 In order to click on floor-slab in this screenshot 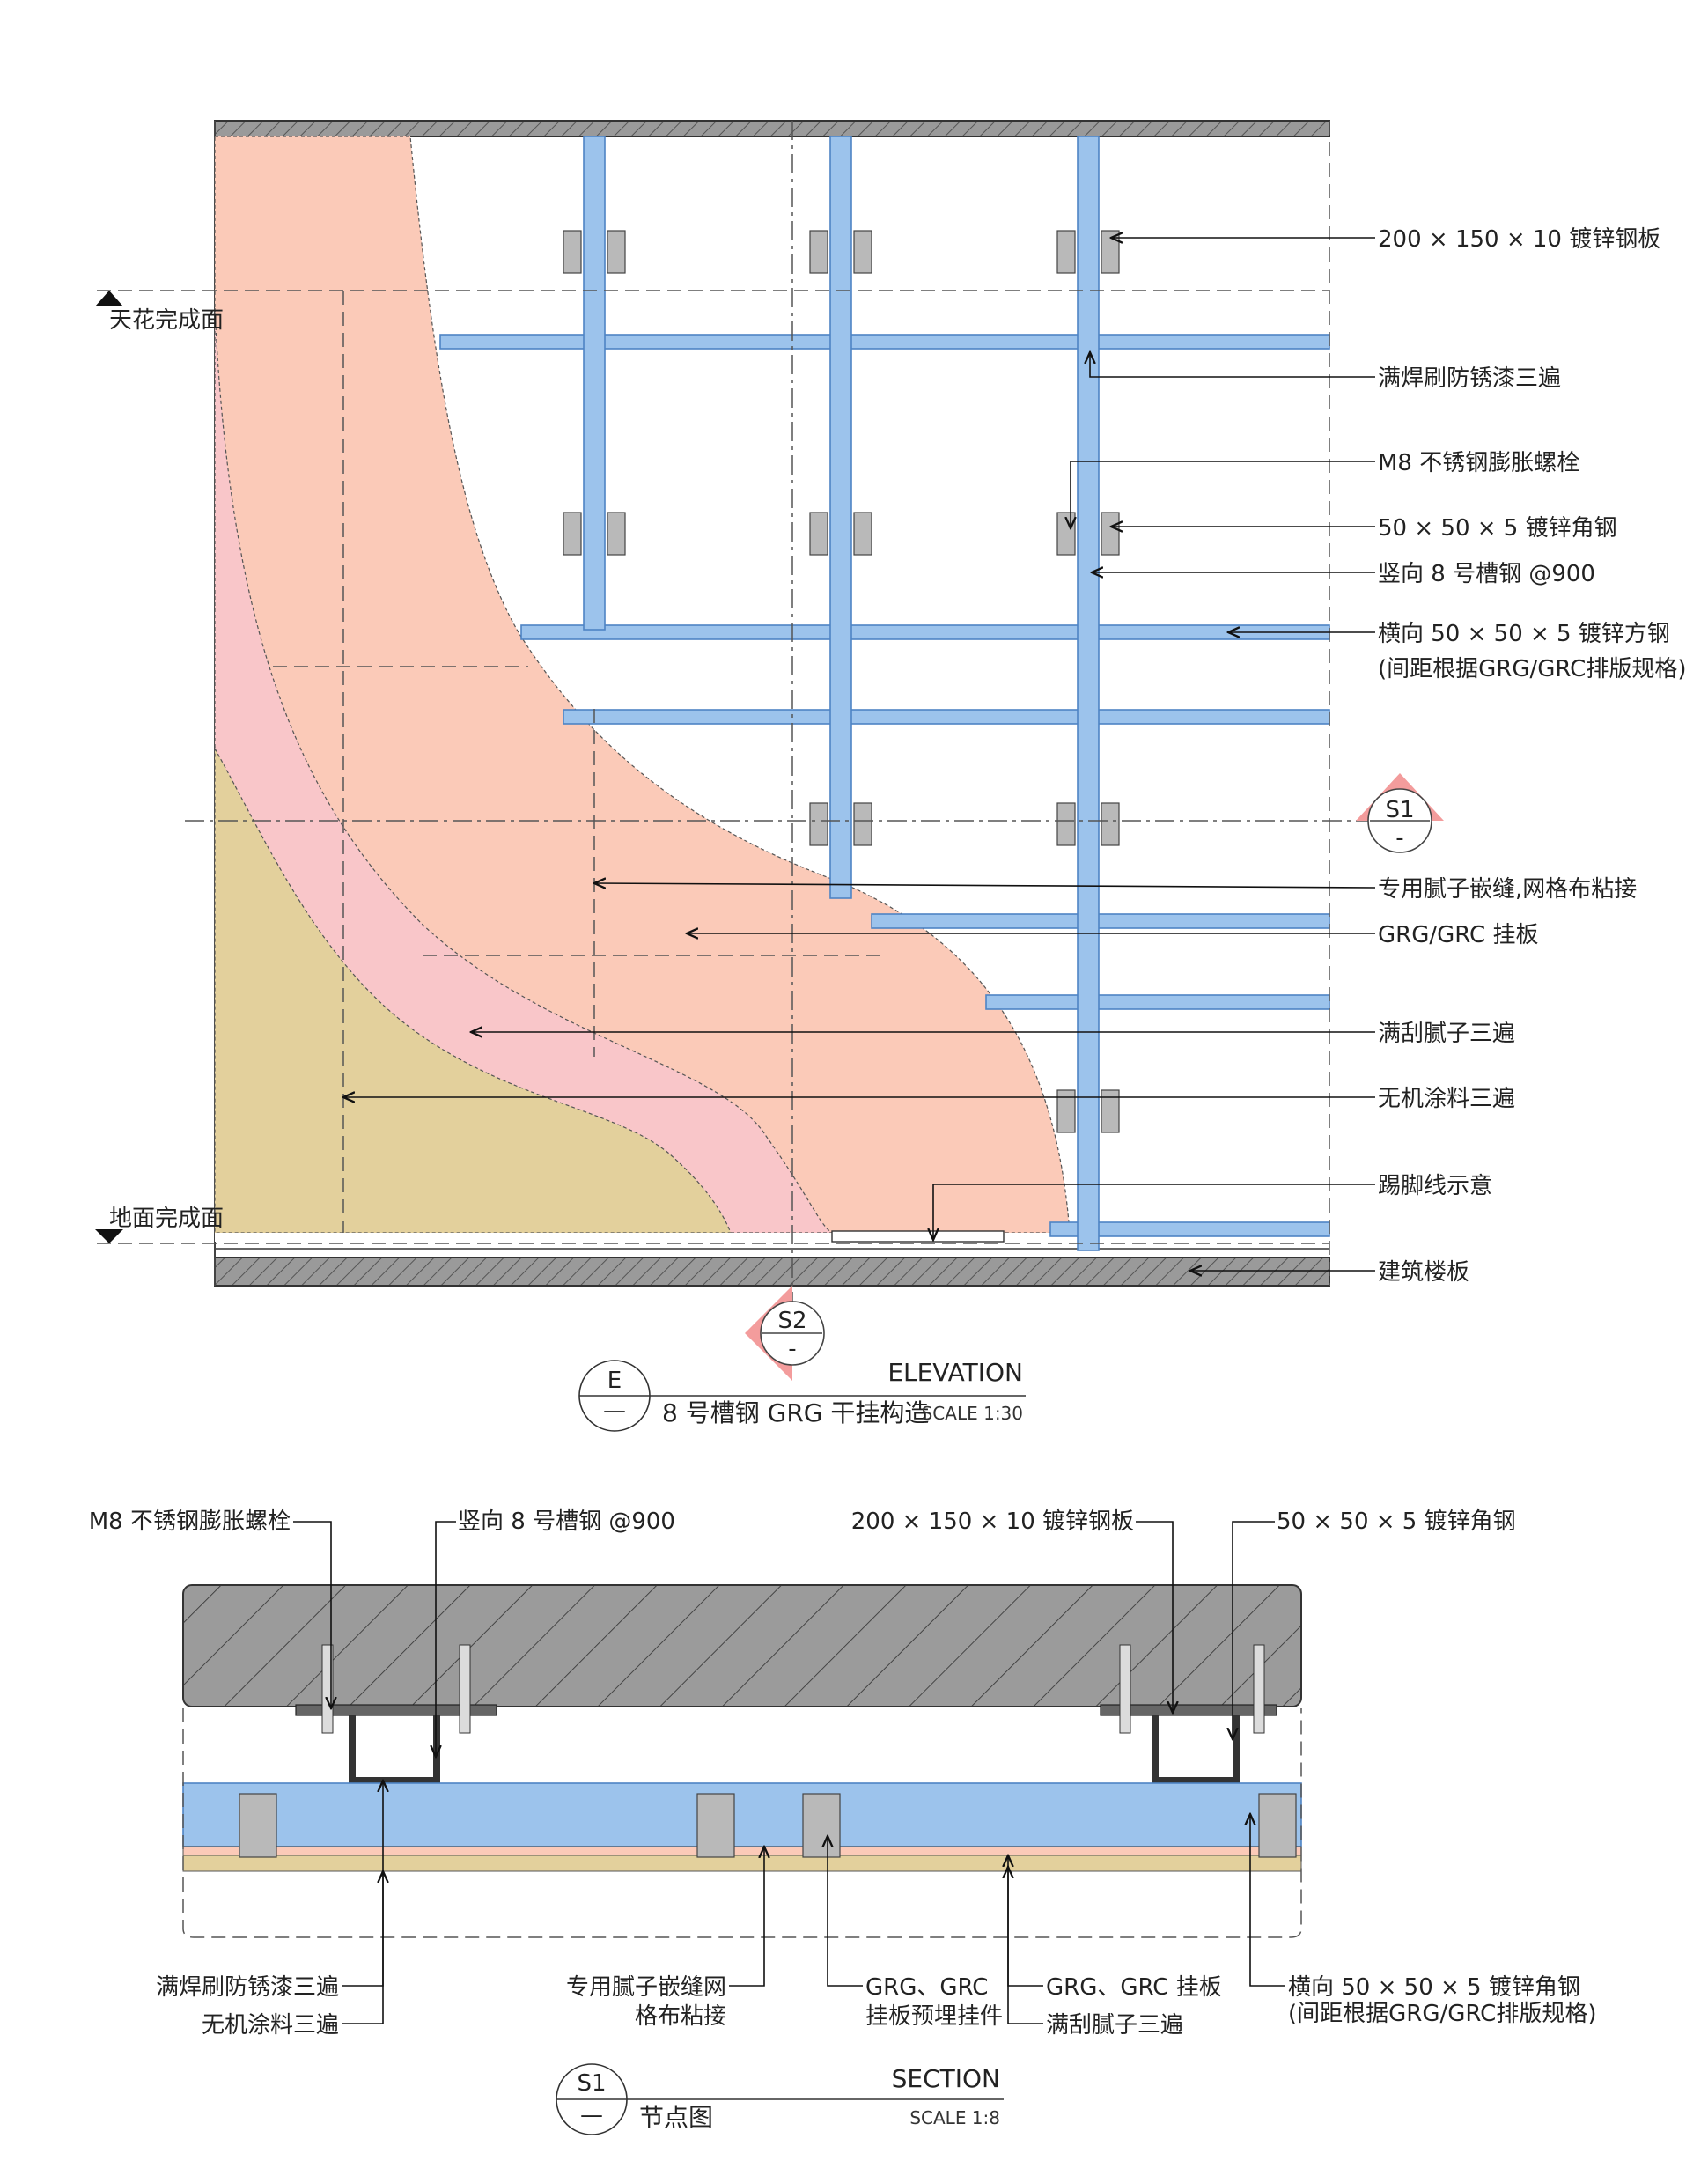, I will do `click(772, 1272)`.